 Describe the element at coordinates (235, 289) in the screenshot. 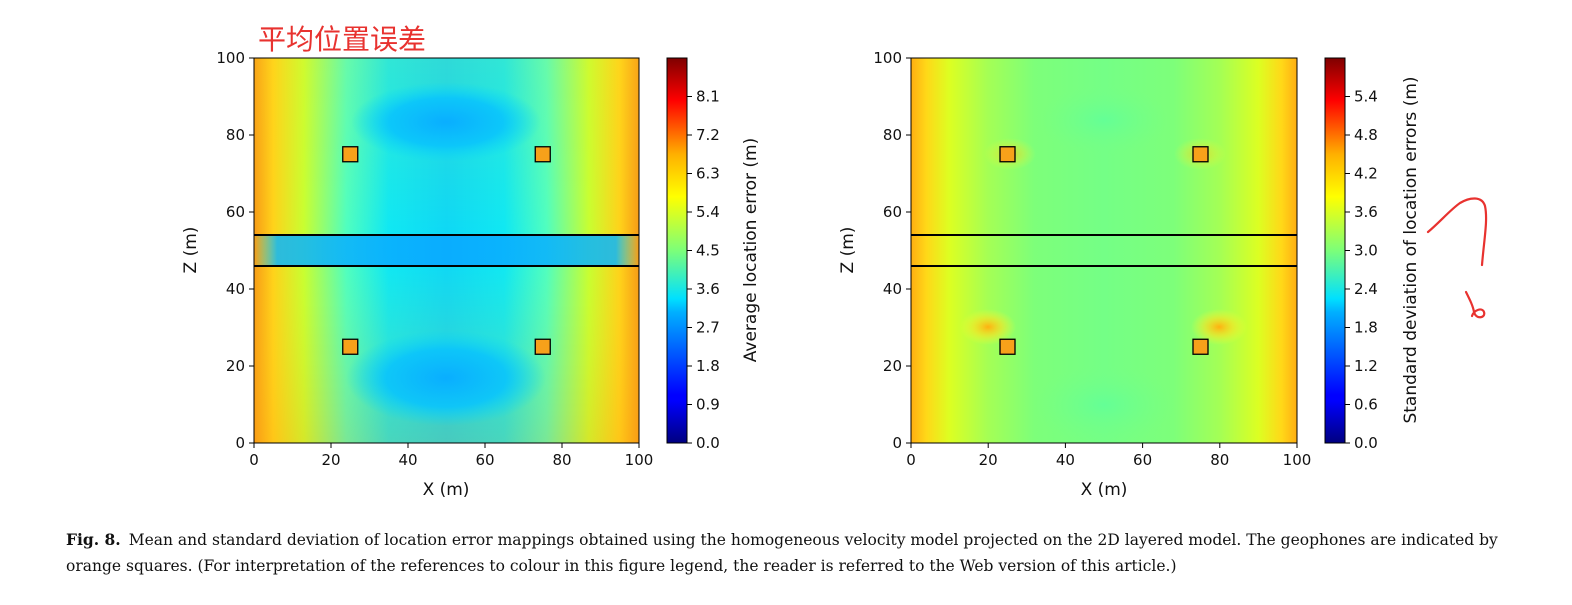

I see `left-y-tick-label: 40` at that location.